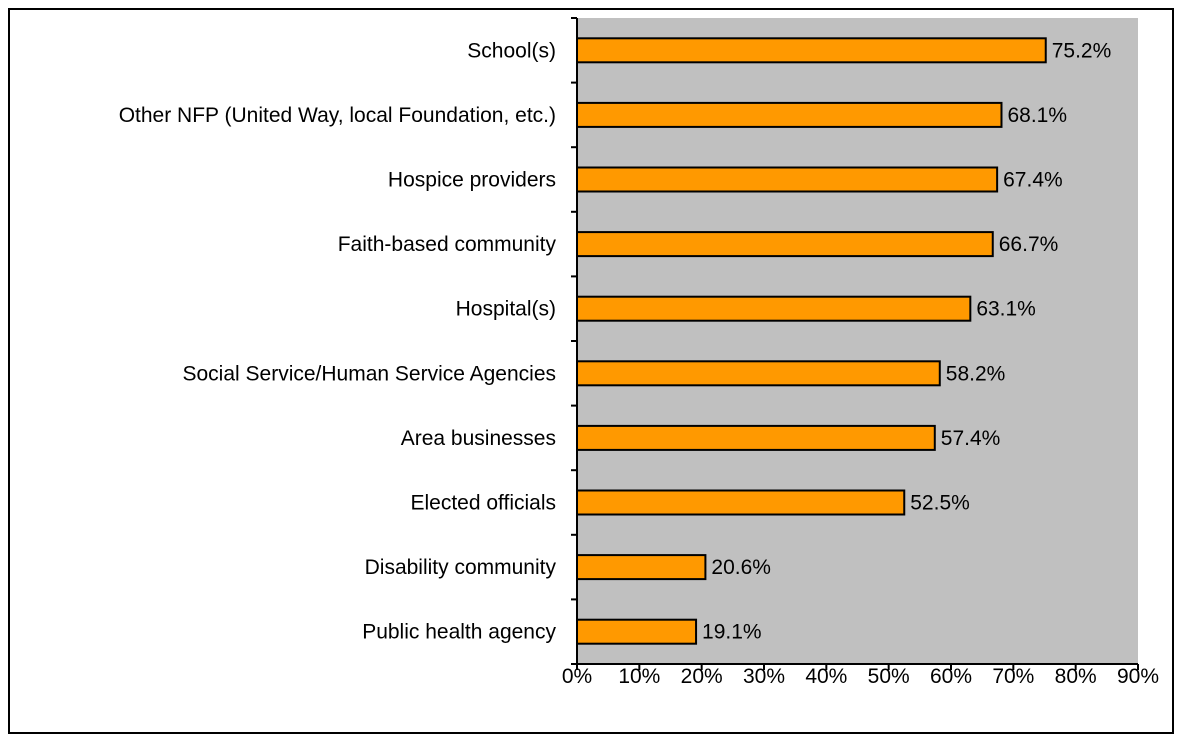  I want to click on data-label: 63.1%, so click(1006, 309).